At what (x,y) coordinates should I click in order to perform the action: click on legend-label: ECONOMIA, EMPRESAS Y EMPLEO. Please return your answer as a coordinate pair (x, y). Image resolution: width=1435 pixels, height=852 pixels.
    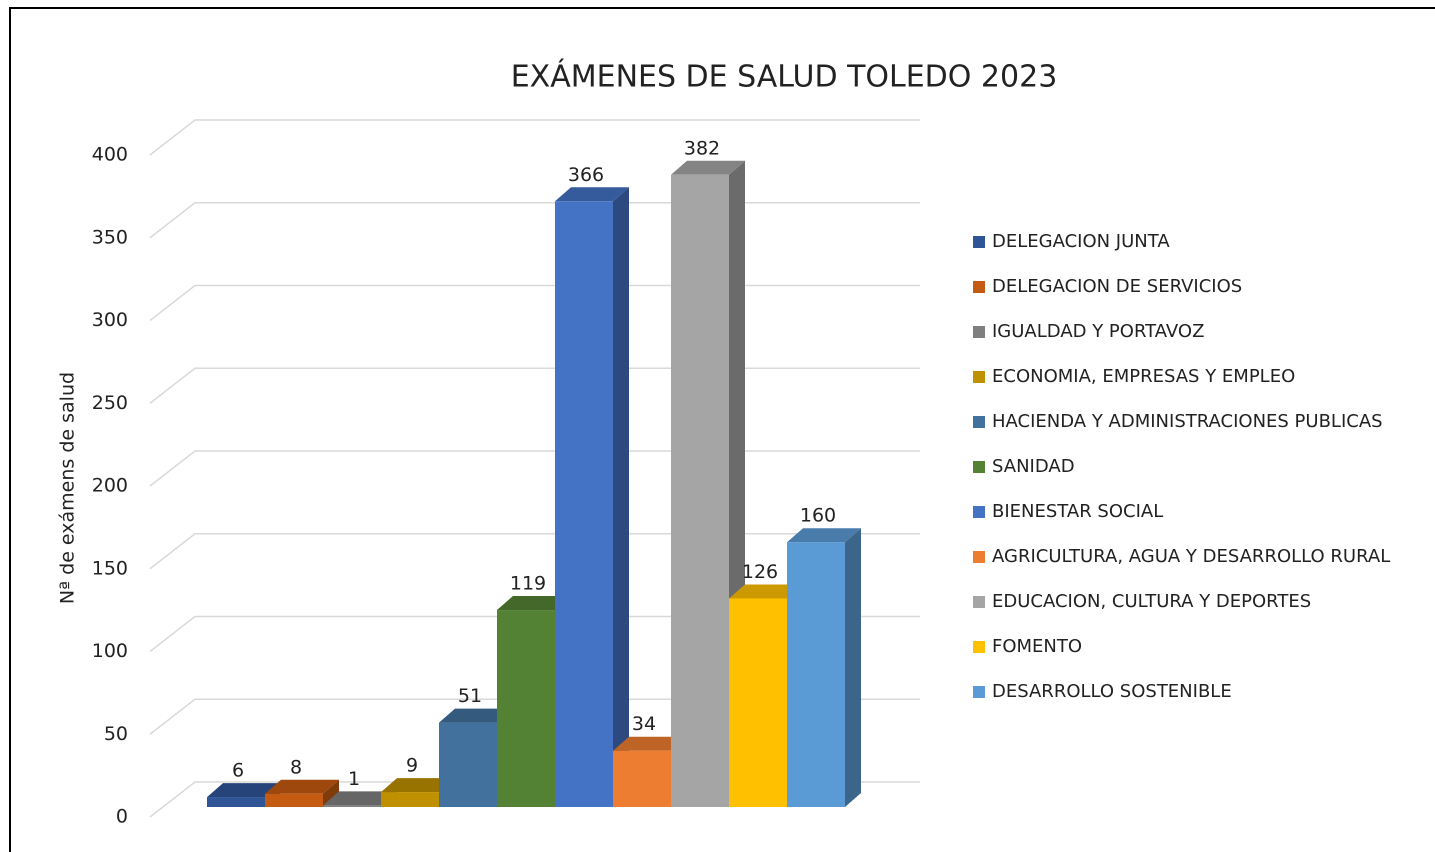
    Looking at the image, I should click on (1143, 376).